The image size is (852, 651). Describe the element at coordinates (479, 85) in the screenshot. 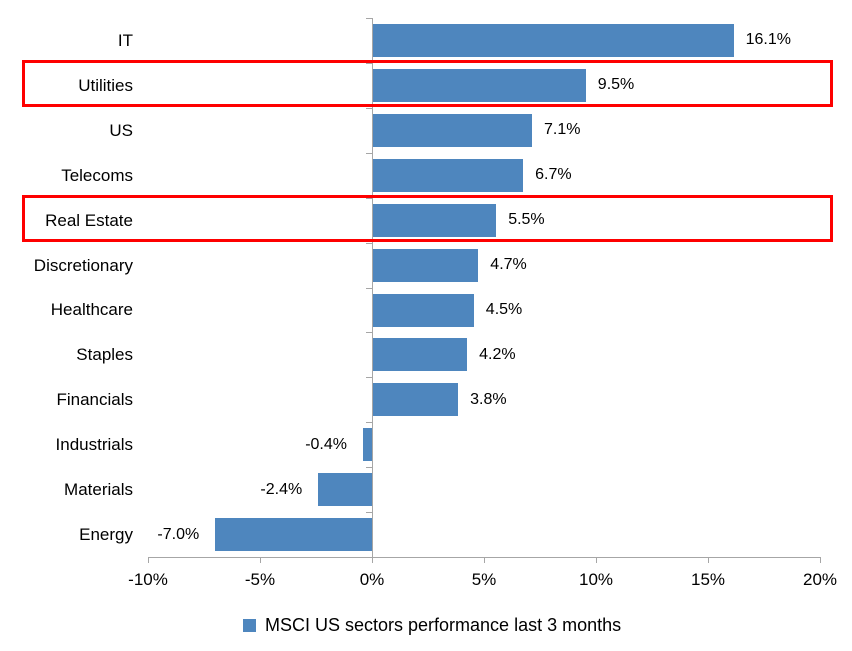

I see `bar-utilities` at that location.